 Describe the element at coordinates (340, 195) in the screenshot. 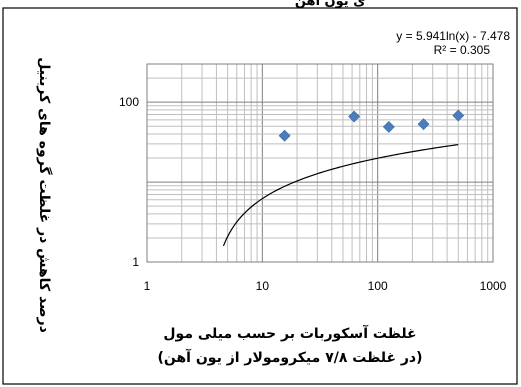

I see `trendline` at that location.